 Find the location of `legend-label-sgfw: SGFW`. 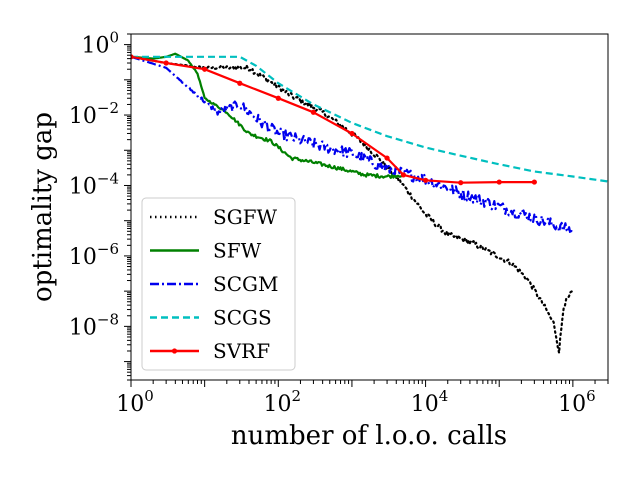

legend-label-sgfw: SGFW is located at coordinates (245, 217).